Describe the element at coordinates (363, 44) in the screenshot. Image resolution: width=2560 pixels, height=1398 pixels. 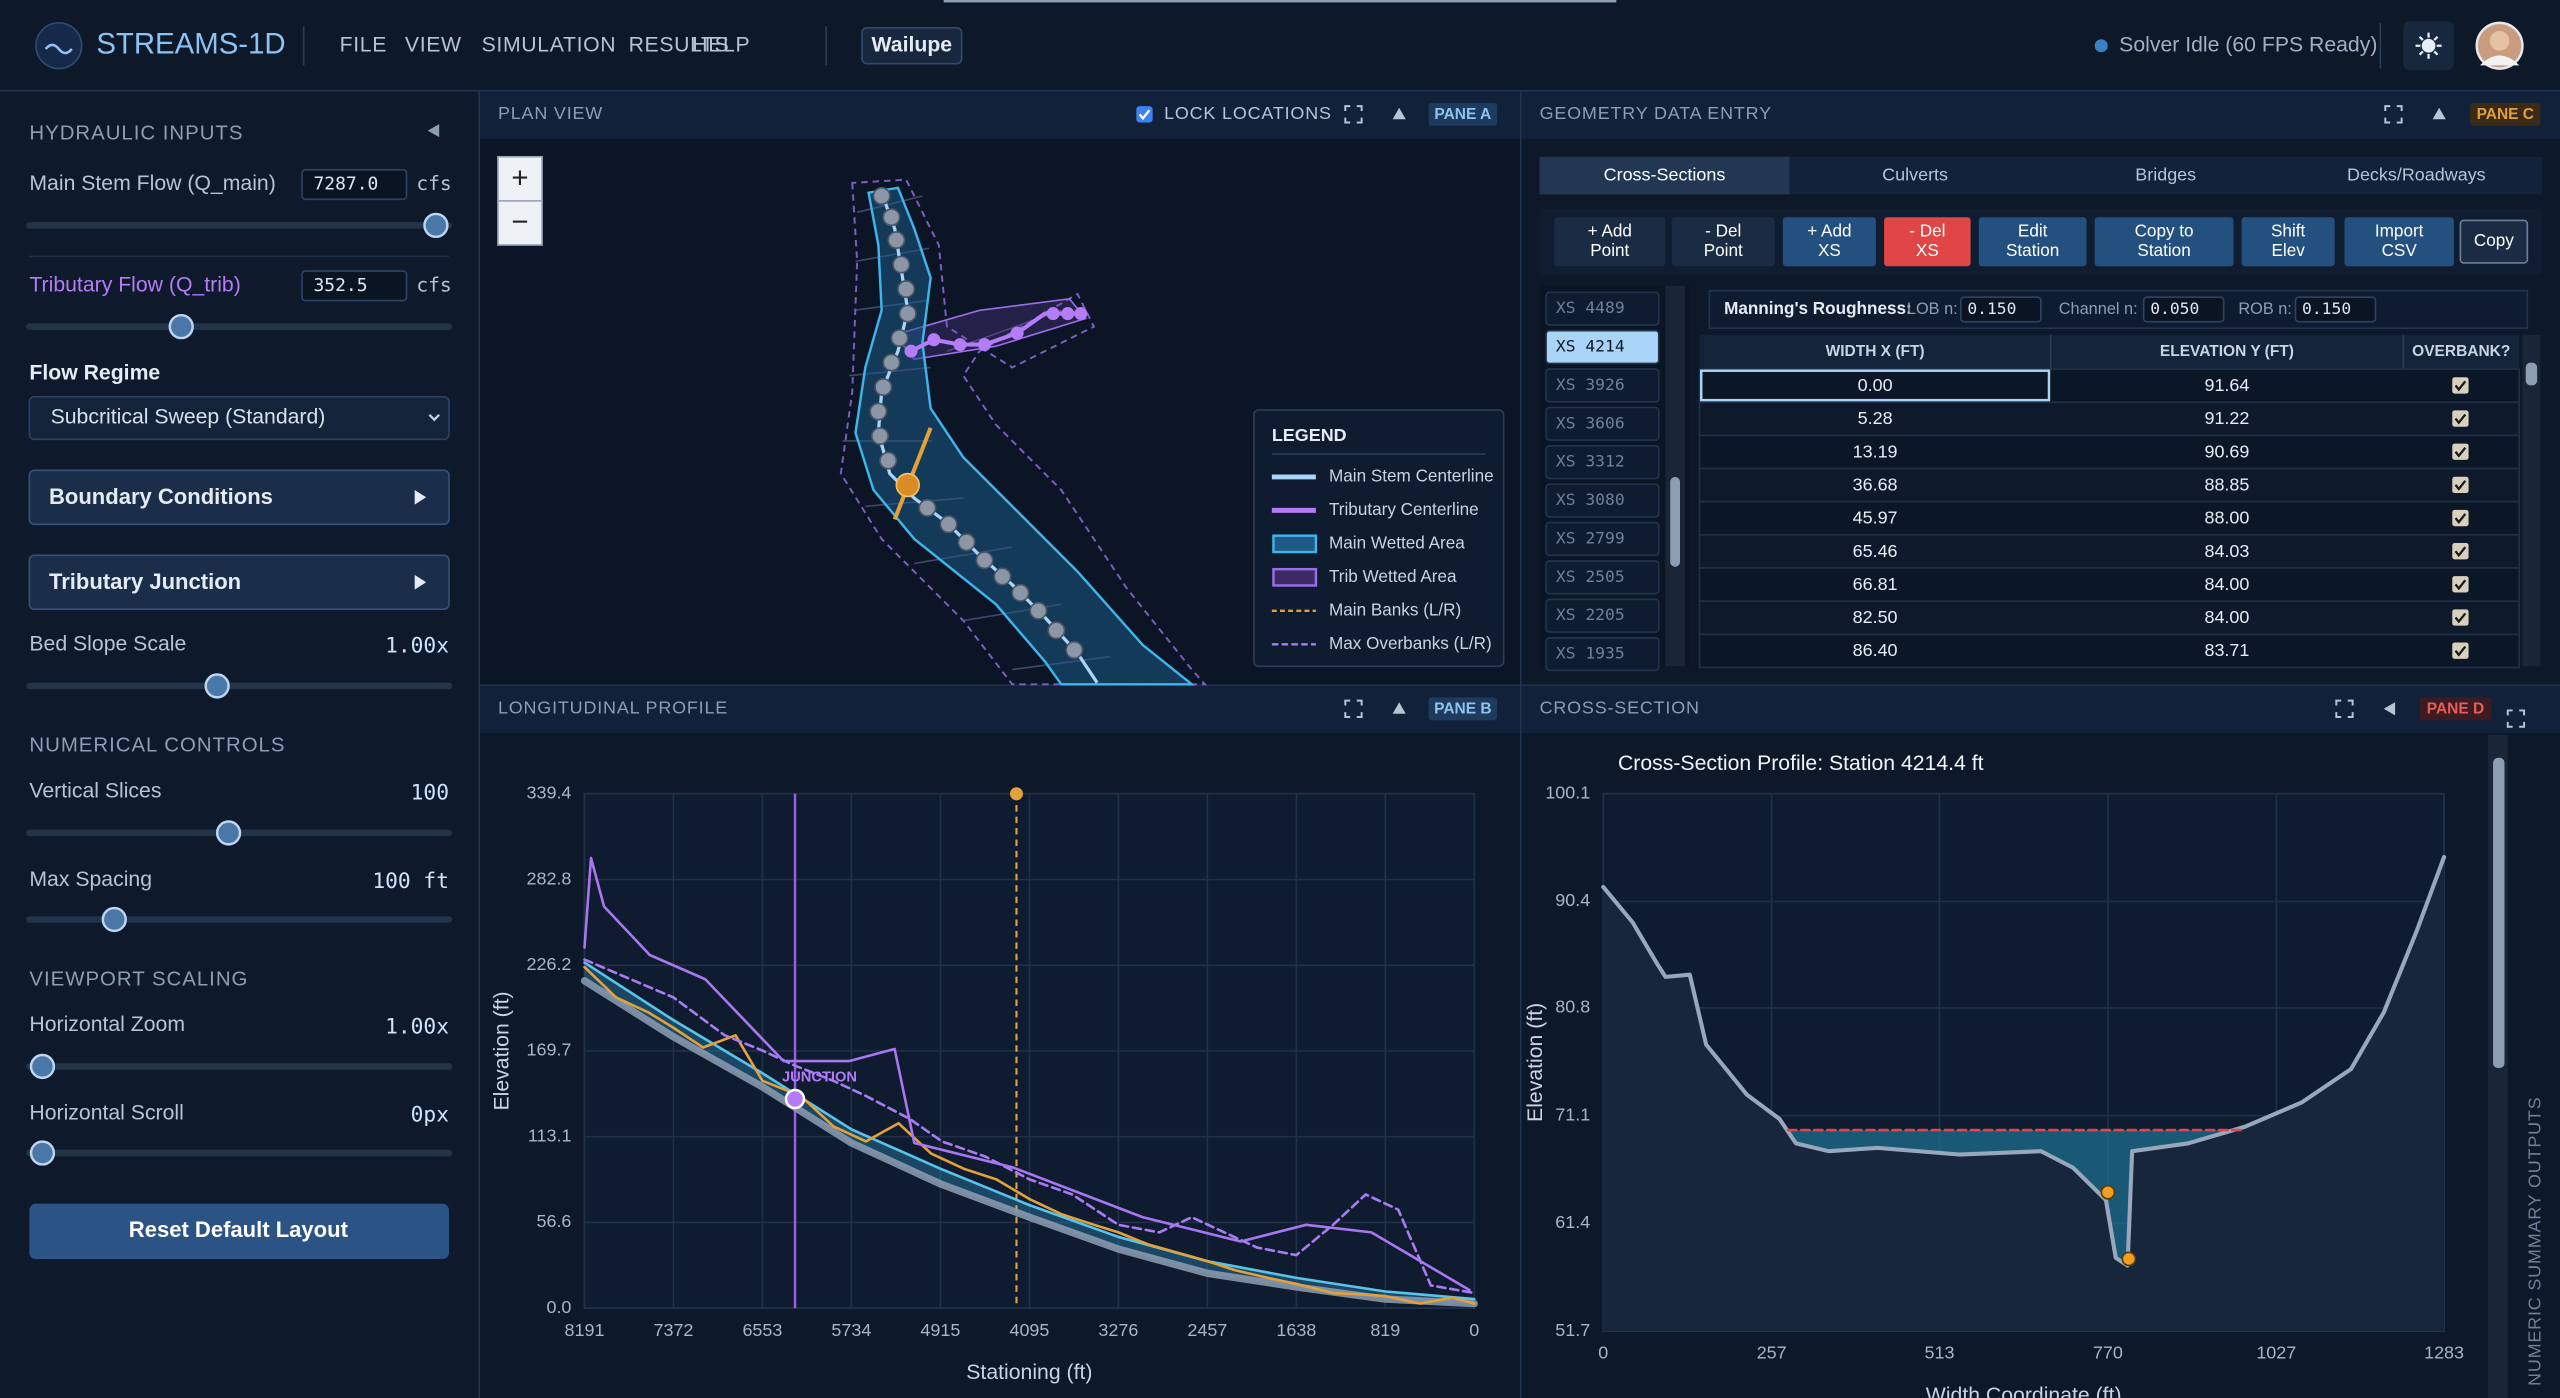
I see `menu-item: FILE` at that location.